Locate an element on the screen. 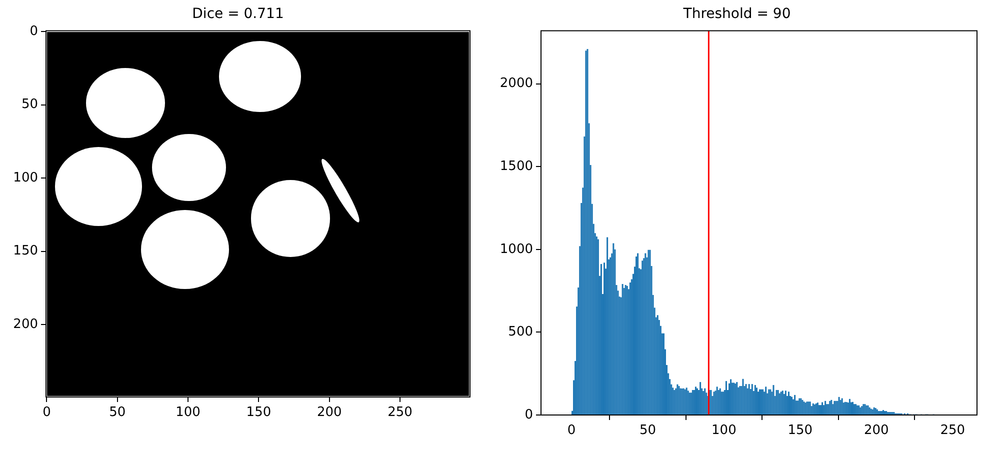  y-tick-label: 150 is located at coordinates (25, 251).